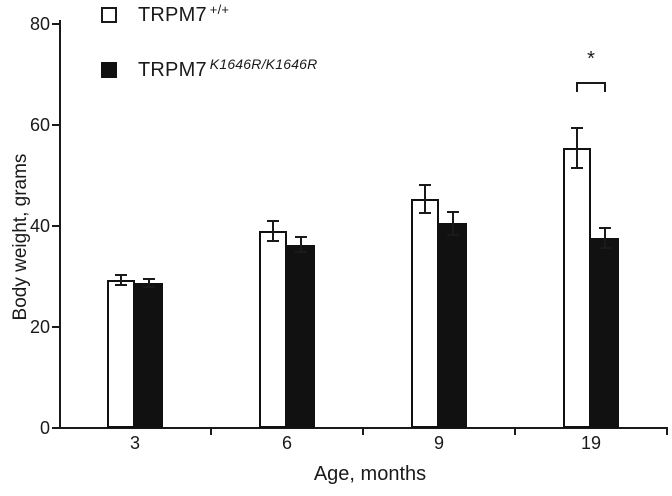 The height and width of the screenshot is (496, 672). What do you see at coordinates (39, 125) in the screenshot?
I see `y-tick-label: 60` at bounding box center [39, 125].